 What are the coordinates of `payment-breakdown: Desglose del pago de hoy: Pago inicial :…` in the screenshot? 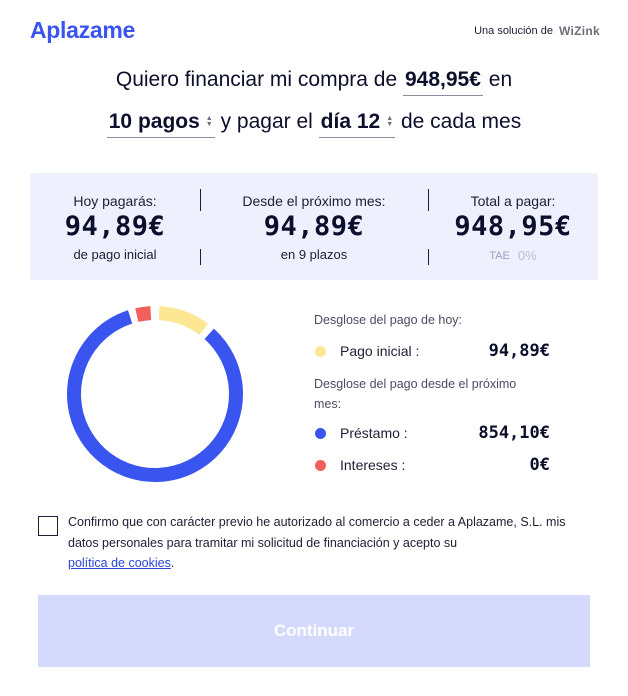 It's located at (439, 395).